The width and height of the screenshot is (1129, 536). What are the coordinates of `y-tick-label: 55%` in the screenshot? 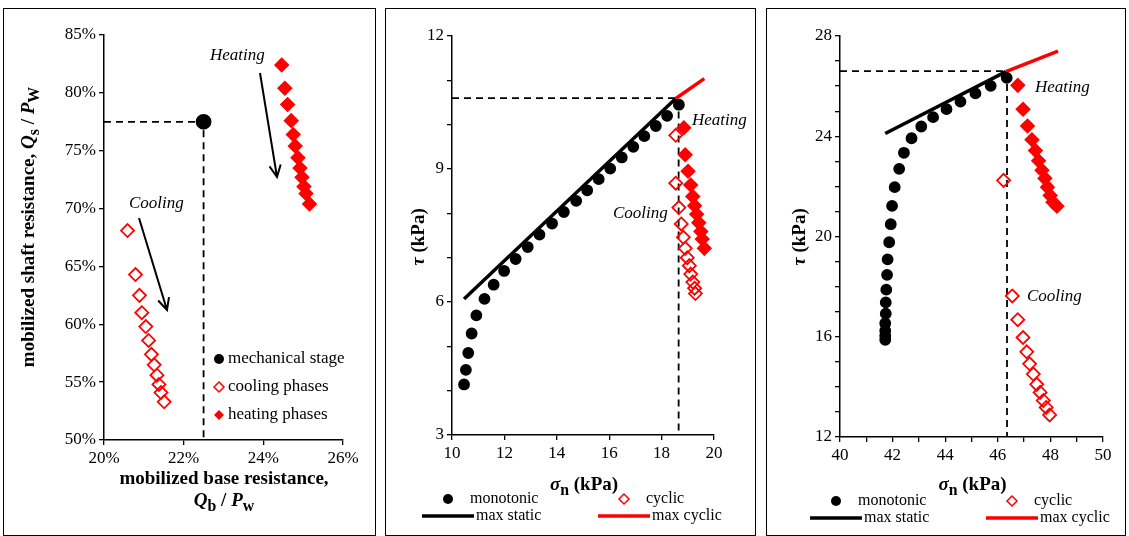 It's located at (80, 381).